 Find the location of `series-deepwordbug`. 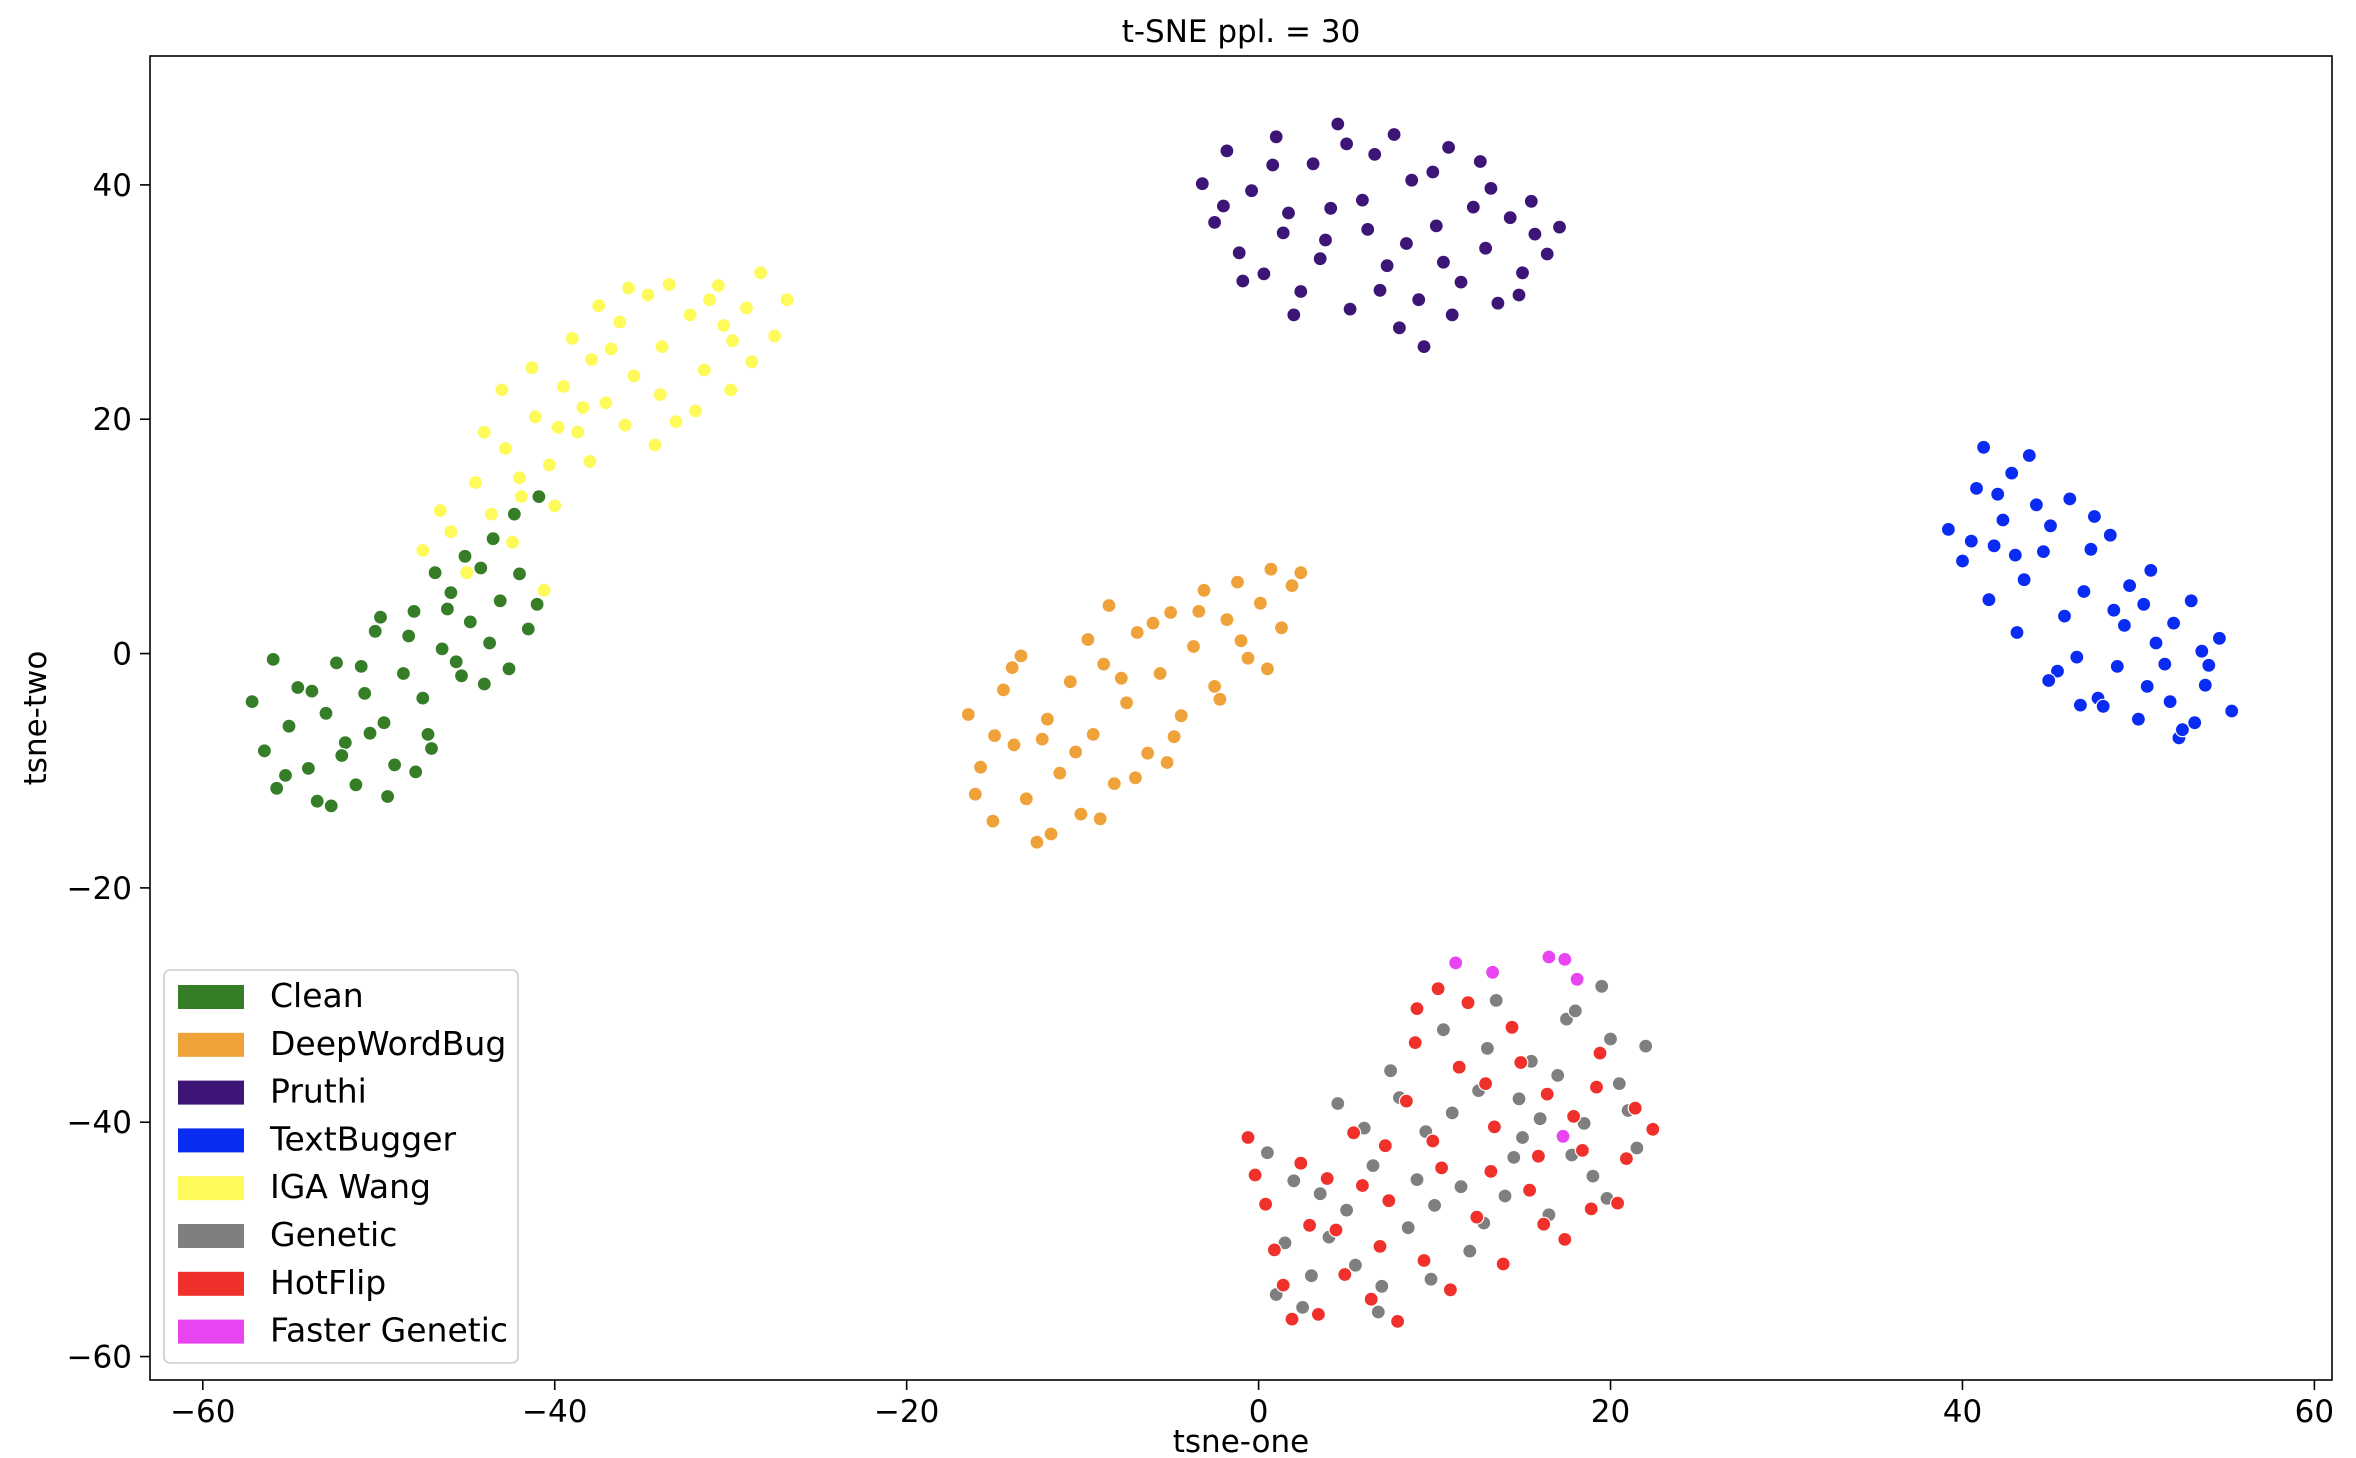

series-deepwordbug is located at coordinates (1134, 705).